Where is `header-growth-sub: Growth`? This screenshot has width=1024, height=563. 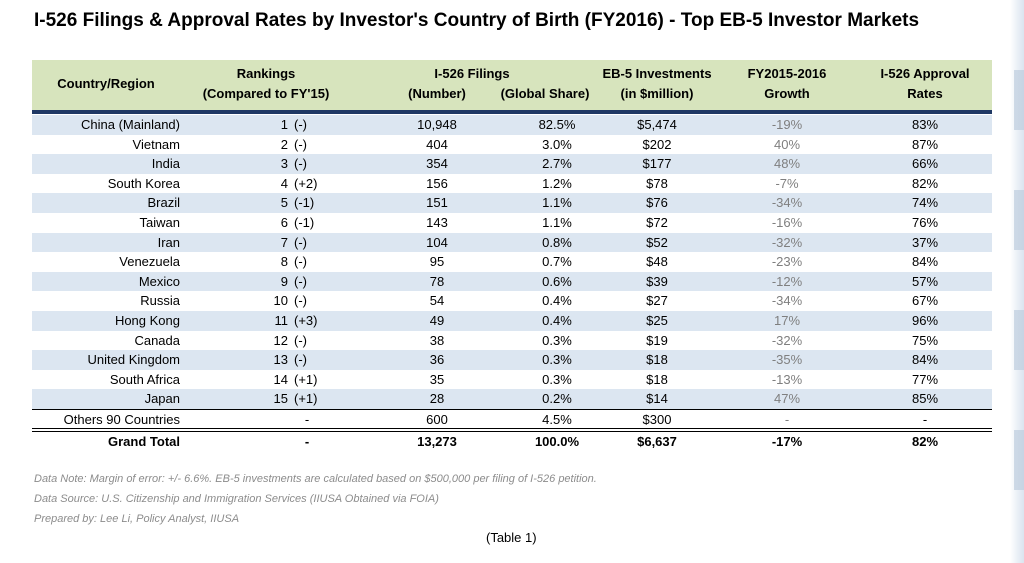 header-growth-sub: Growth is located at coordinates (787, 93).